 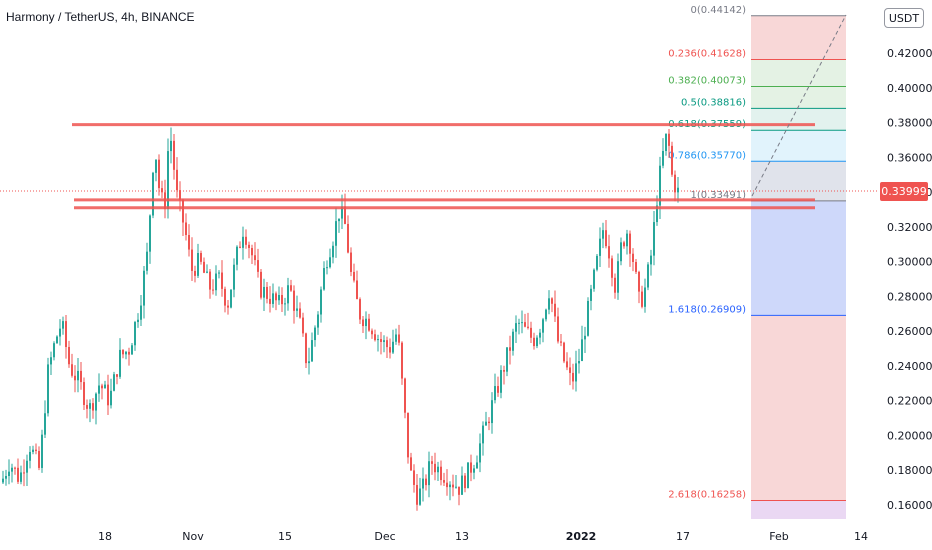 I want to click on time-tick-label: Nov, so click(x=193, y=536).